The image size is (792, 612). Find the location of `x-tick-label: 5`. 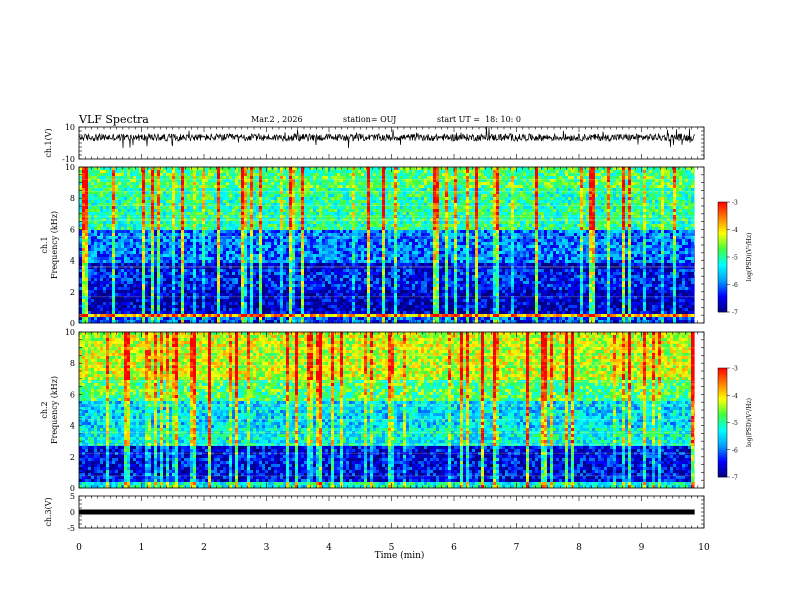

x-tick-label: 5 is located at coordinates (392, 548).